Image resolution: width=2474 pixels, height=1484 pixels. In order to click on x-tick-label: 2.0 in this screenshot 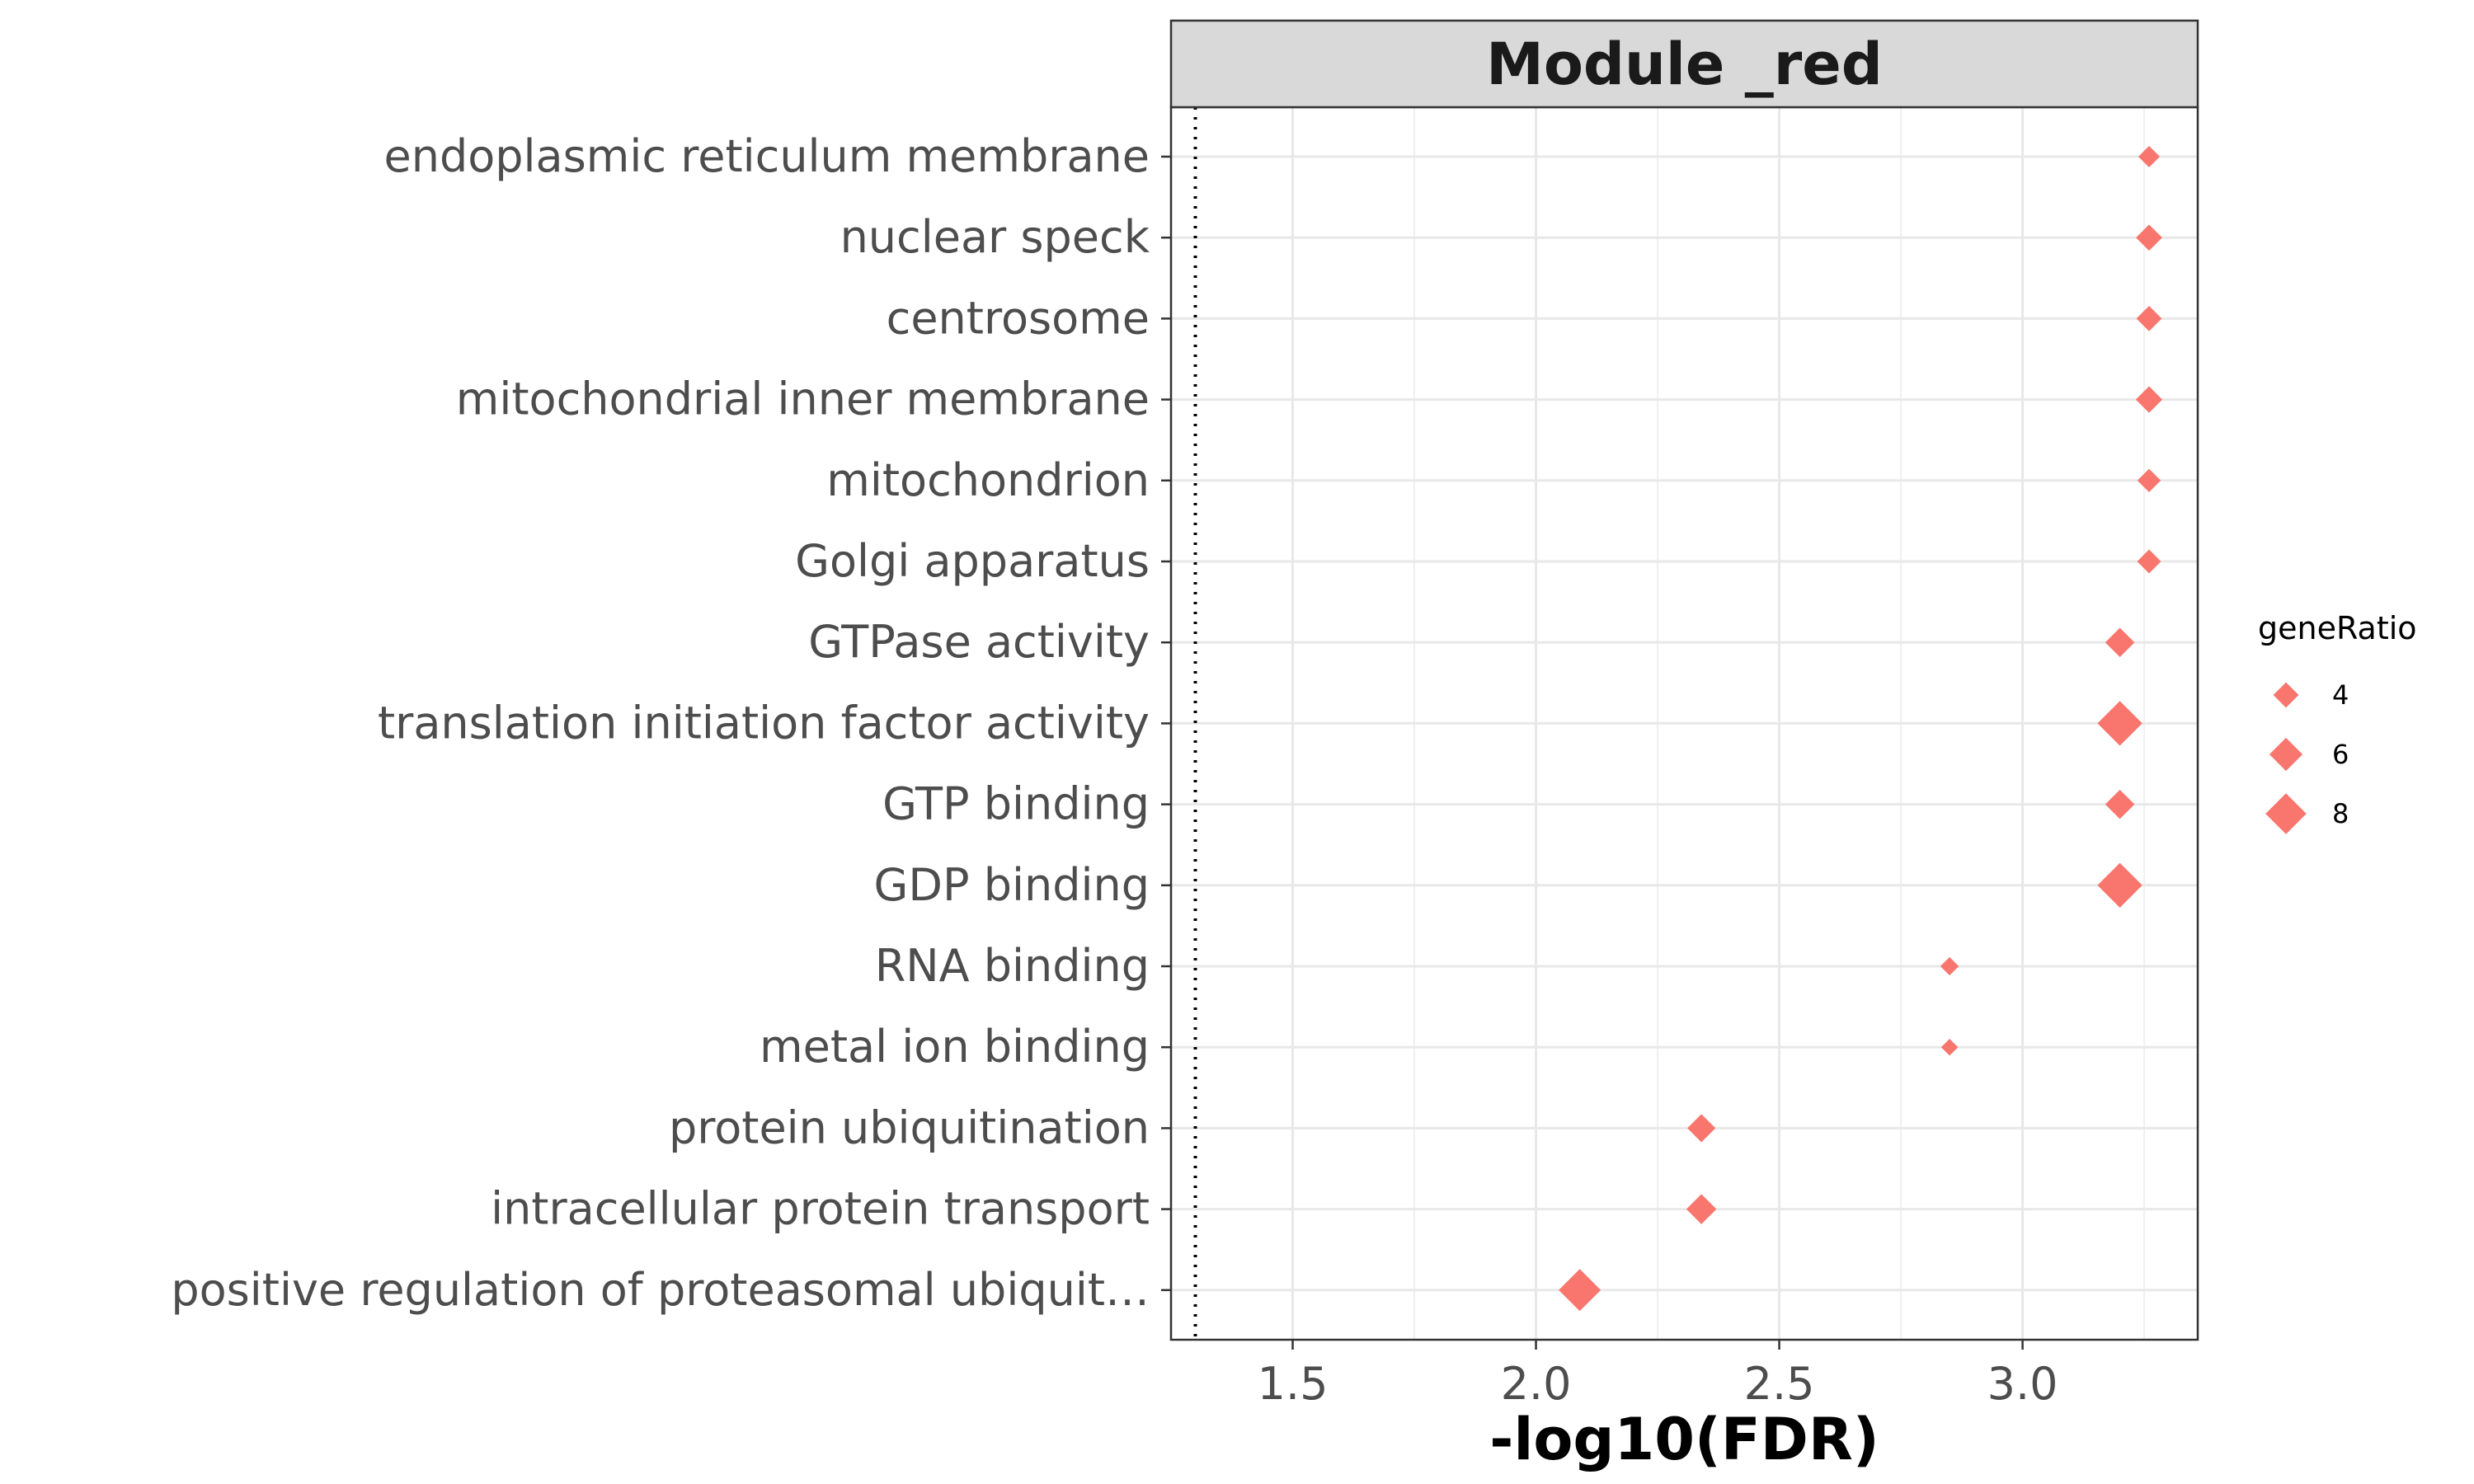, I will do `click(1536, 1384)`.